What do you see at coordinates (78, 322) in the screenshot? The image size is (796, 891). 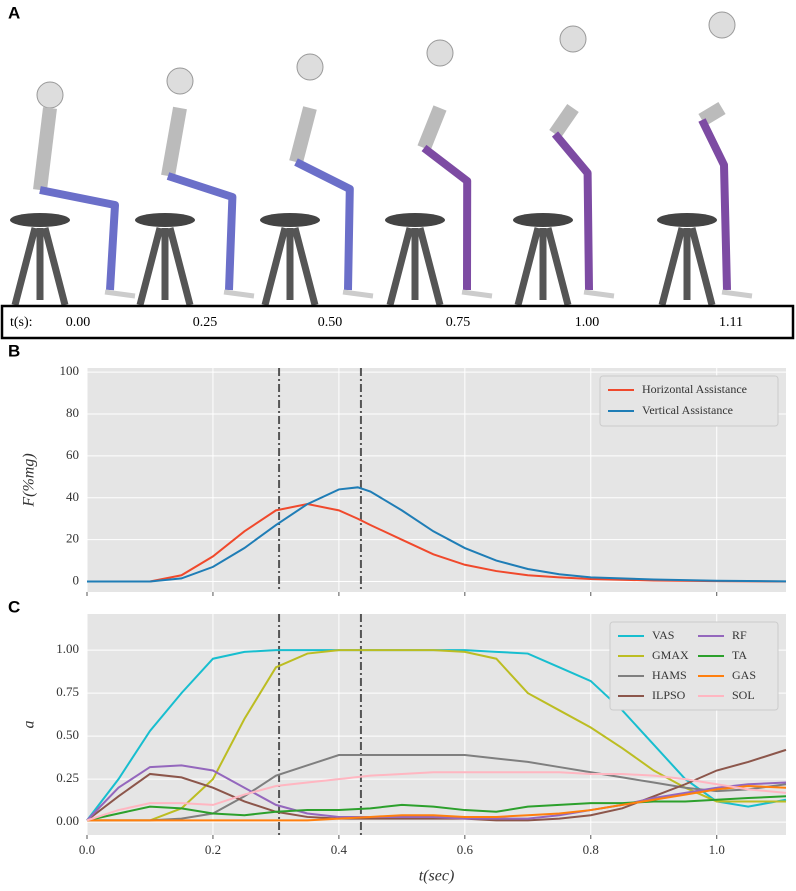 I see `timeline-time: 0.00` at bounding box center [78, 322].